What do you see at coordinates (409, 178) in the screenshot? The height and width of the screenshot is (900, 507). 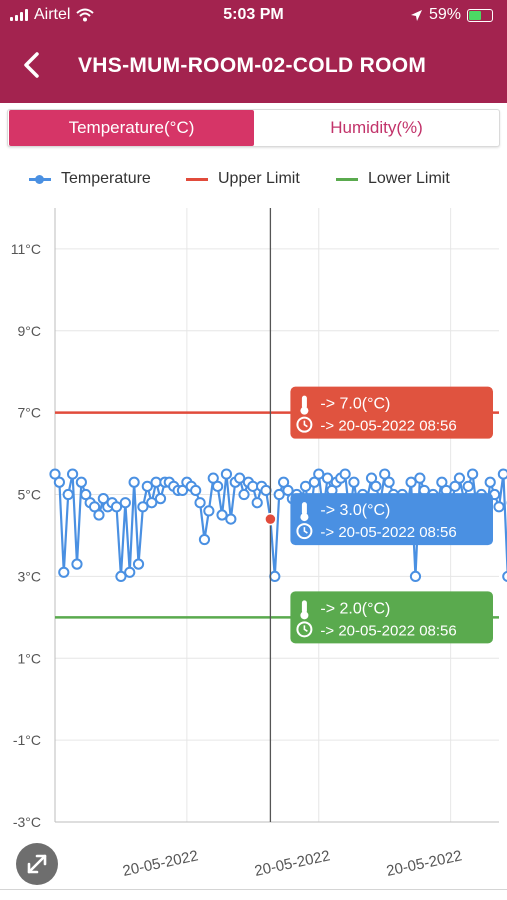 I see `legend-label-lower-limit: Lower Limit` at bounding box center [409, 178].